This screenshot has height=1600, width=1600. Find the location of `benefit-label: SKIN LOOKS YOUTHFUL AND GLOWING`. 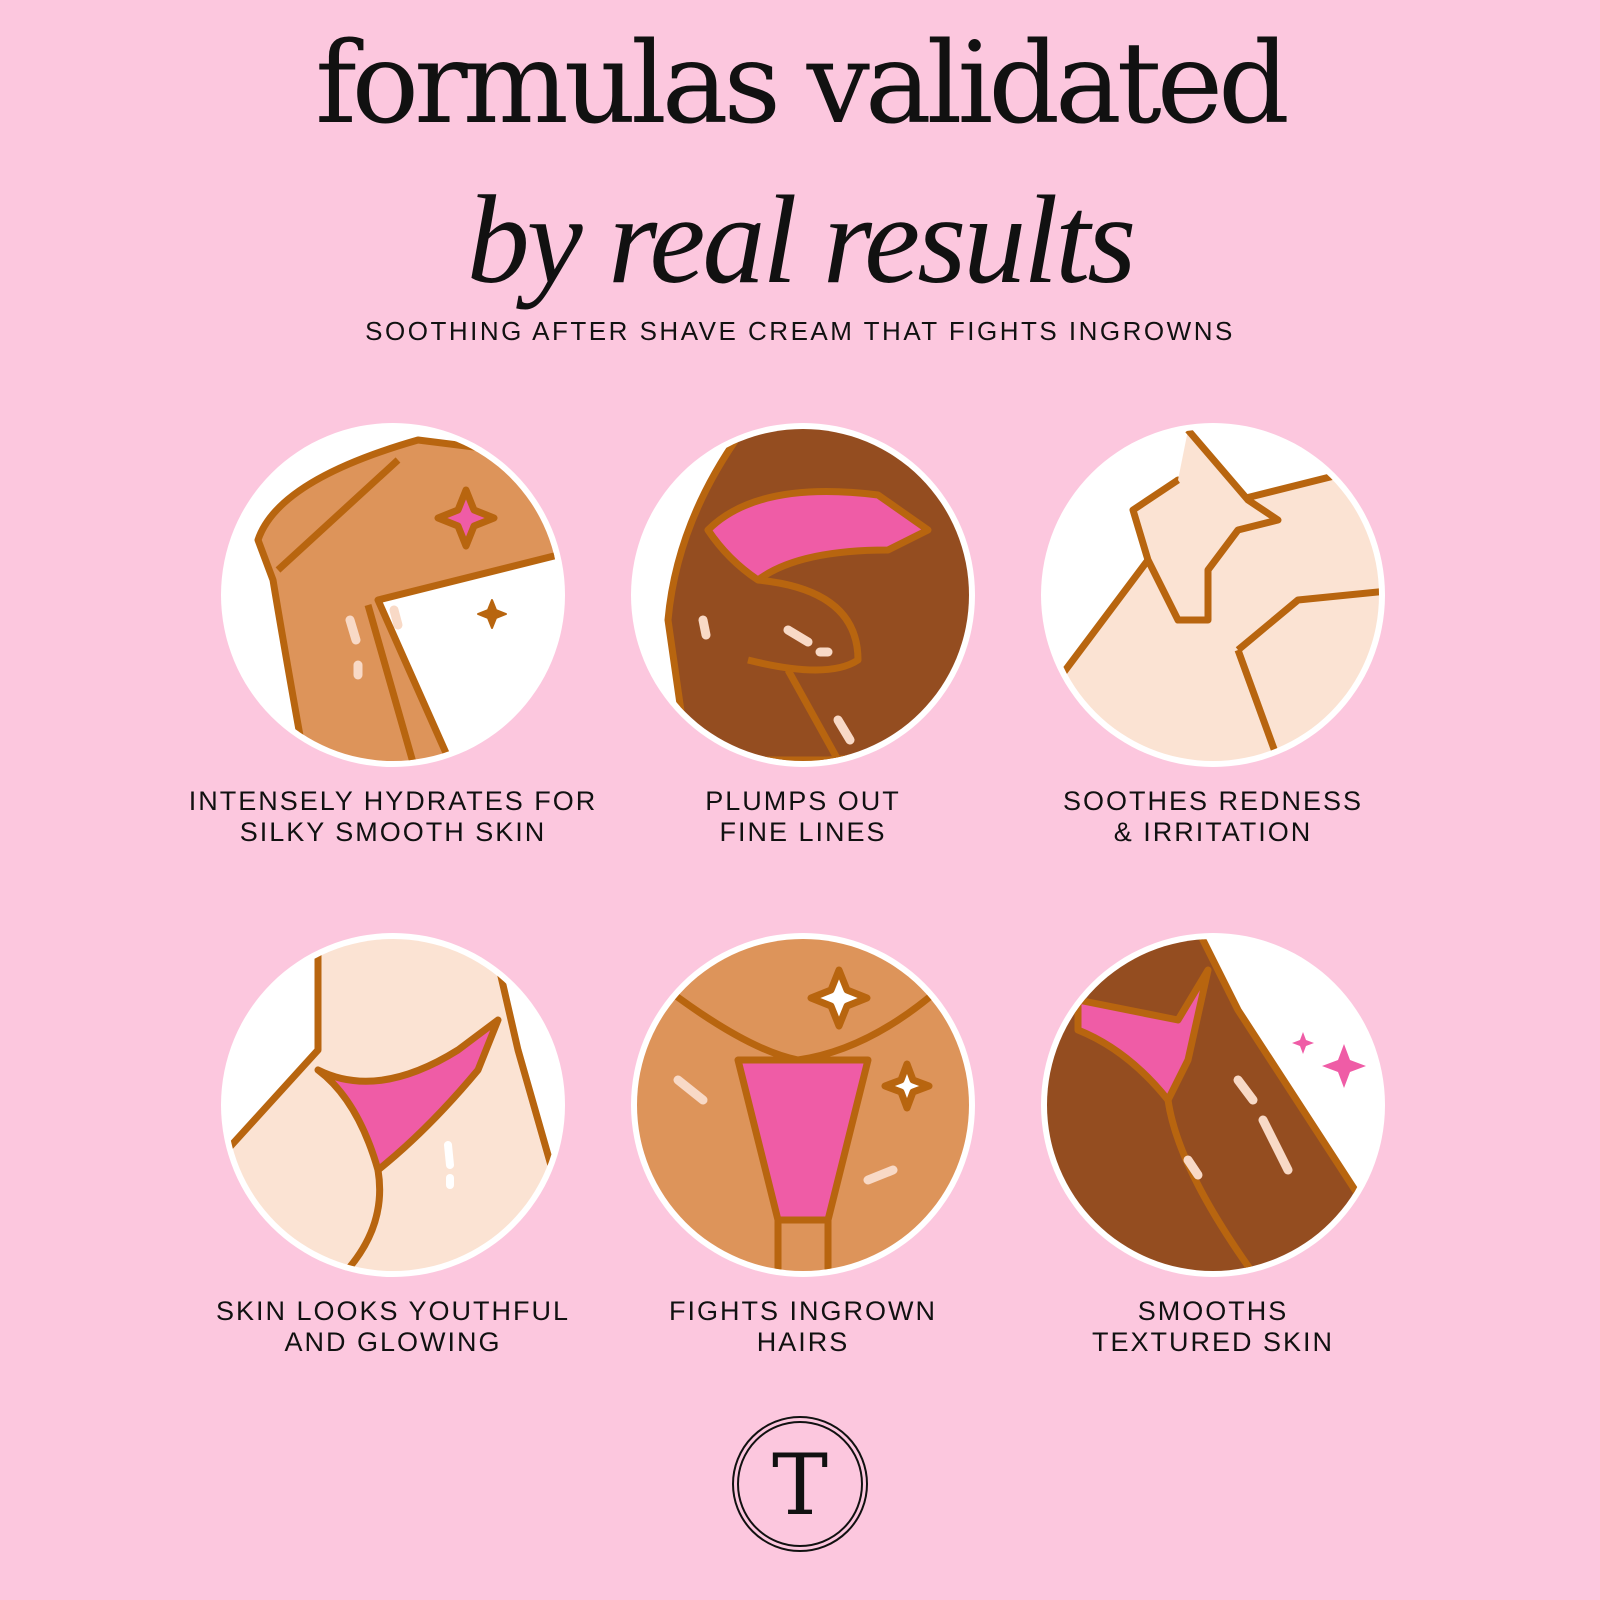

benefit-label: SKIN LOOKS YOUTHFUL AND GLOWING is located at coordinates (393, 1326).